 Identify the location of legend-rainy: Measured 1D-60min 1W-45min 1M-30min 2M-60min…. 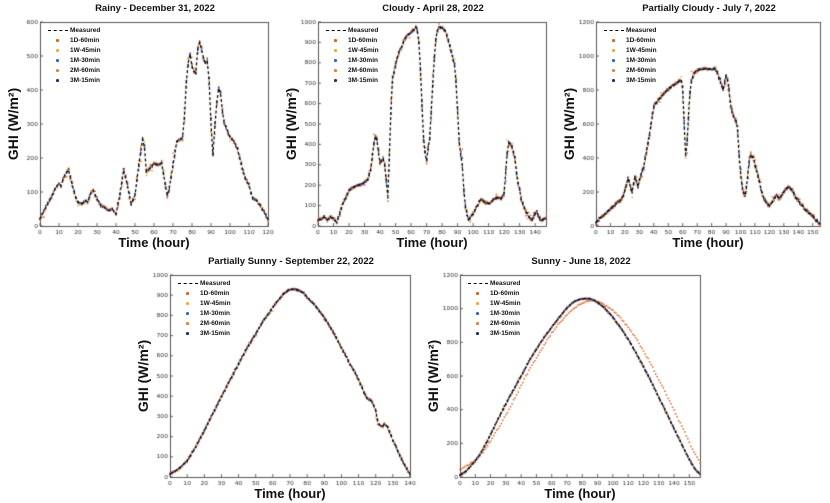
(74, 55).